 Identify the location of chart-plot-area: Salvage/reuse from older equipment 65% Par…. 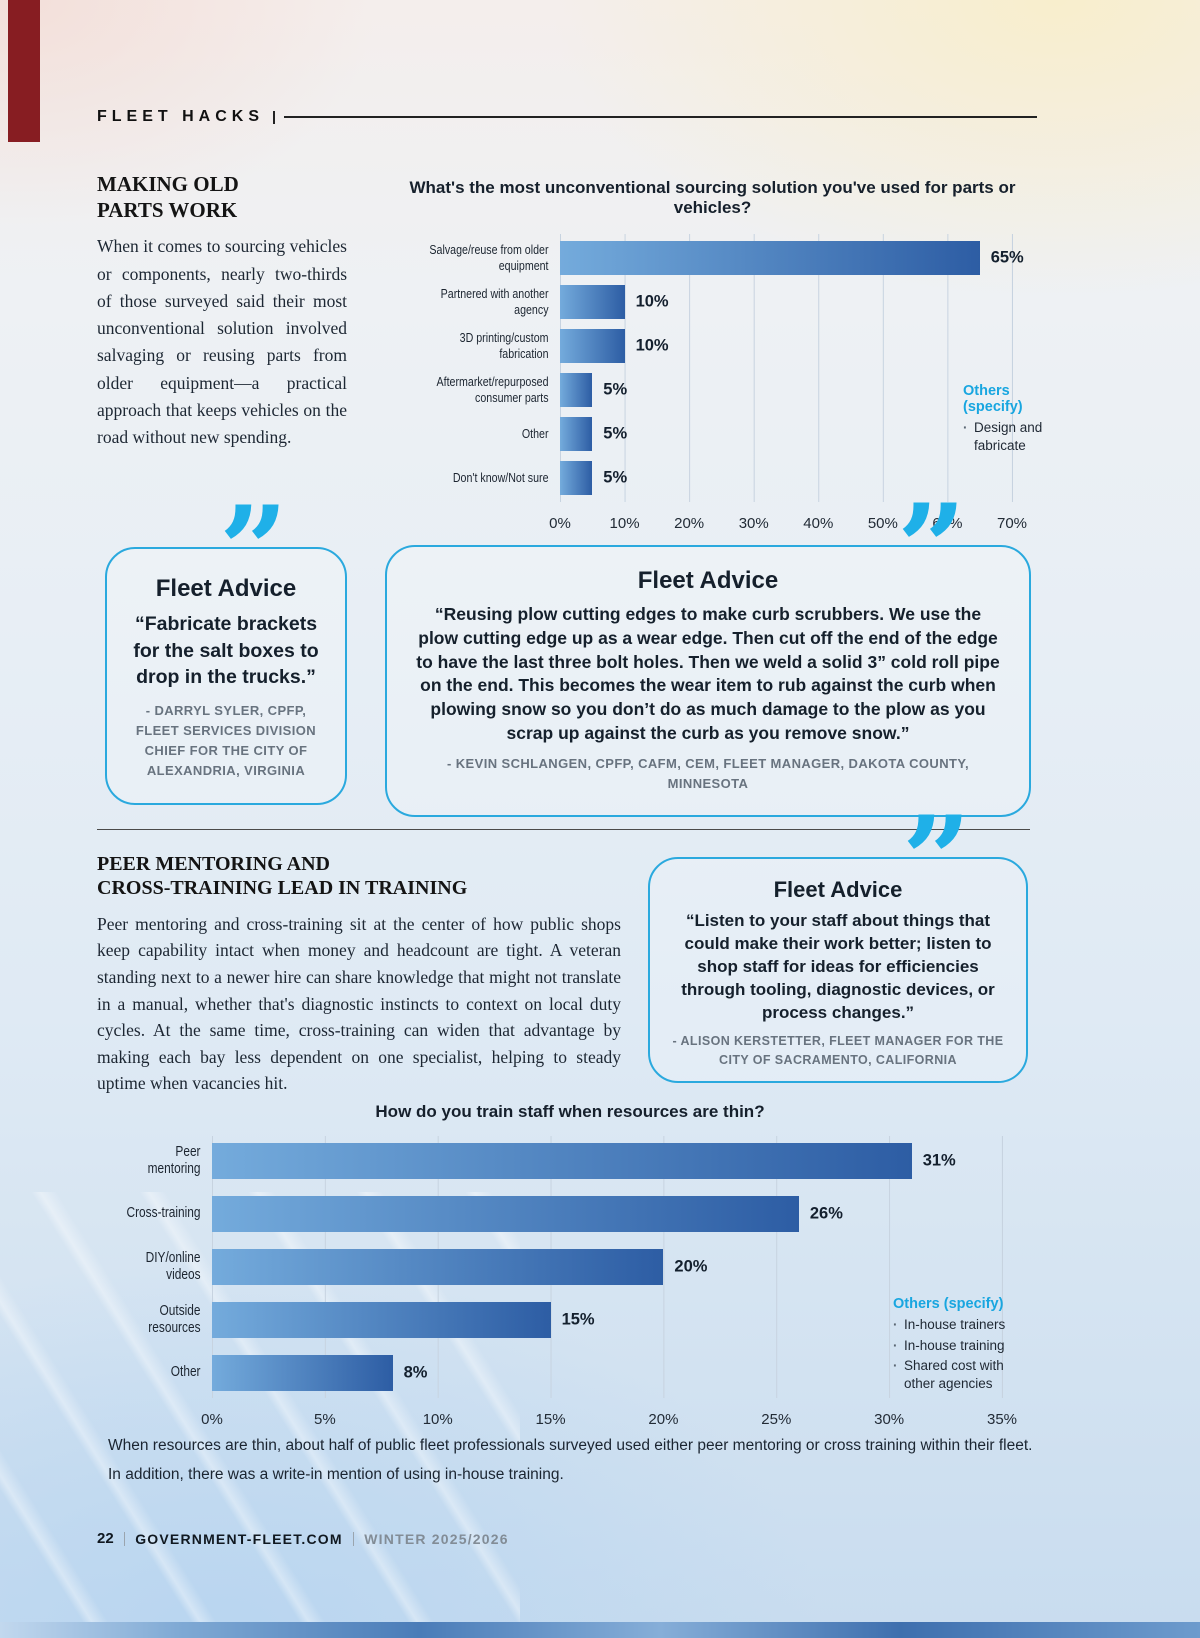
(712, 368).